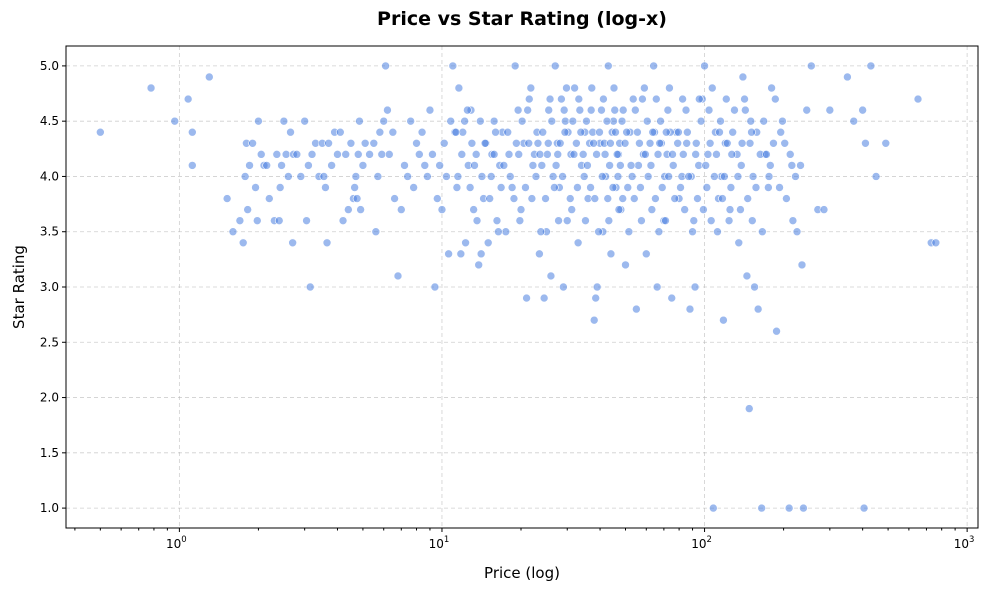 Image resolution: width=988 pixels, height=590 pixels. What do you see at coordinates (49, 232) in the screenshot?
I see `y-tick-label: 3.5` at bounding box center [49, 232].